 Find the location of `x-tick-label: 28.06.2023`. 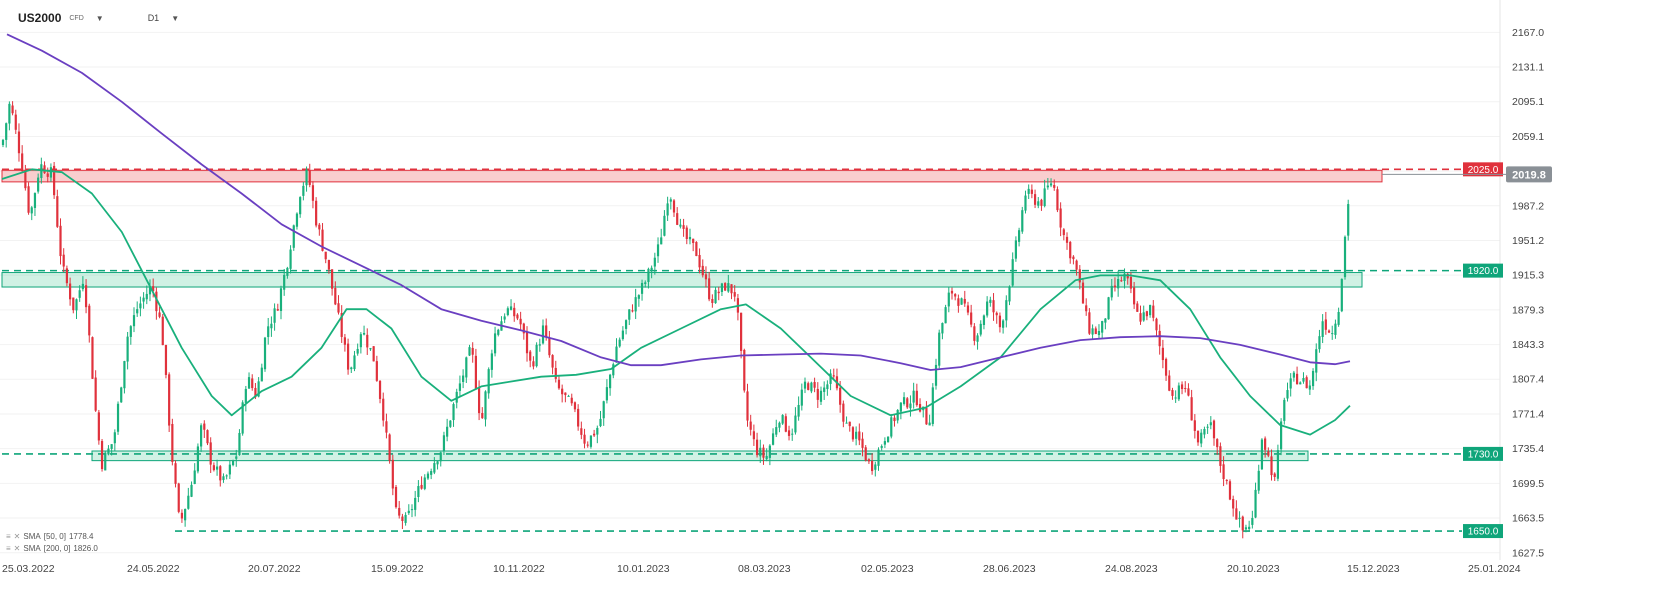

x-tick-label: 28.06.2023 is located at coordinates (1009, 569).